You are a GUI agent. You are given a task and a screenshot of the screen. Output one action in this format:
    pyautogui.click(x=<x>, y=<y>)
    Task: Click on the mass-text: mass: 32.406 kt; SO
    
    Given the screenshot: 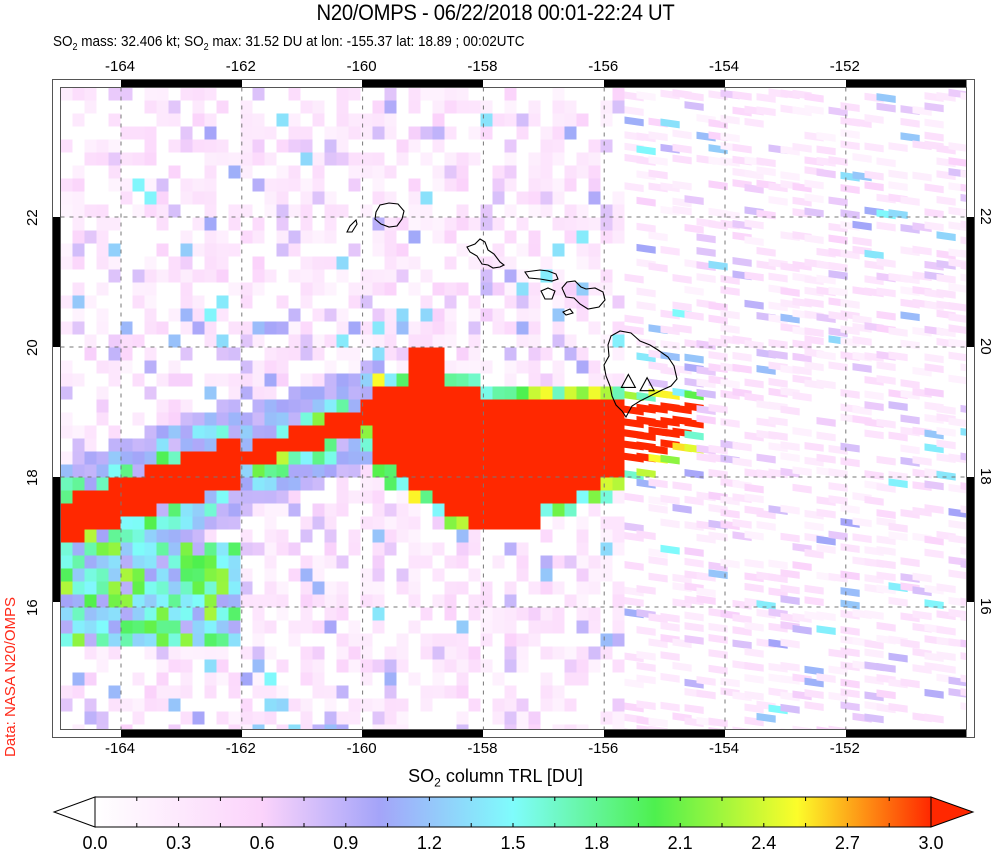 What is the action you would take?
    pyautogui.click(x=140, y=41)
    